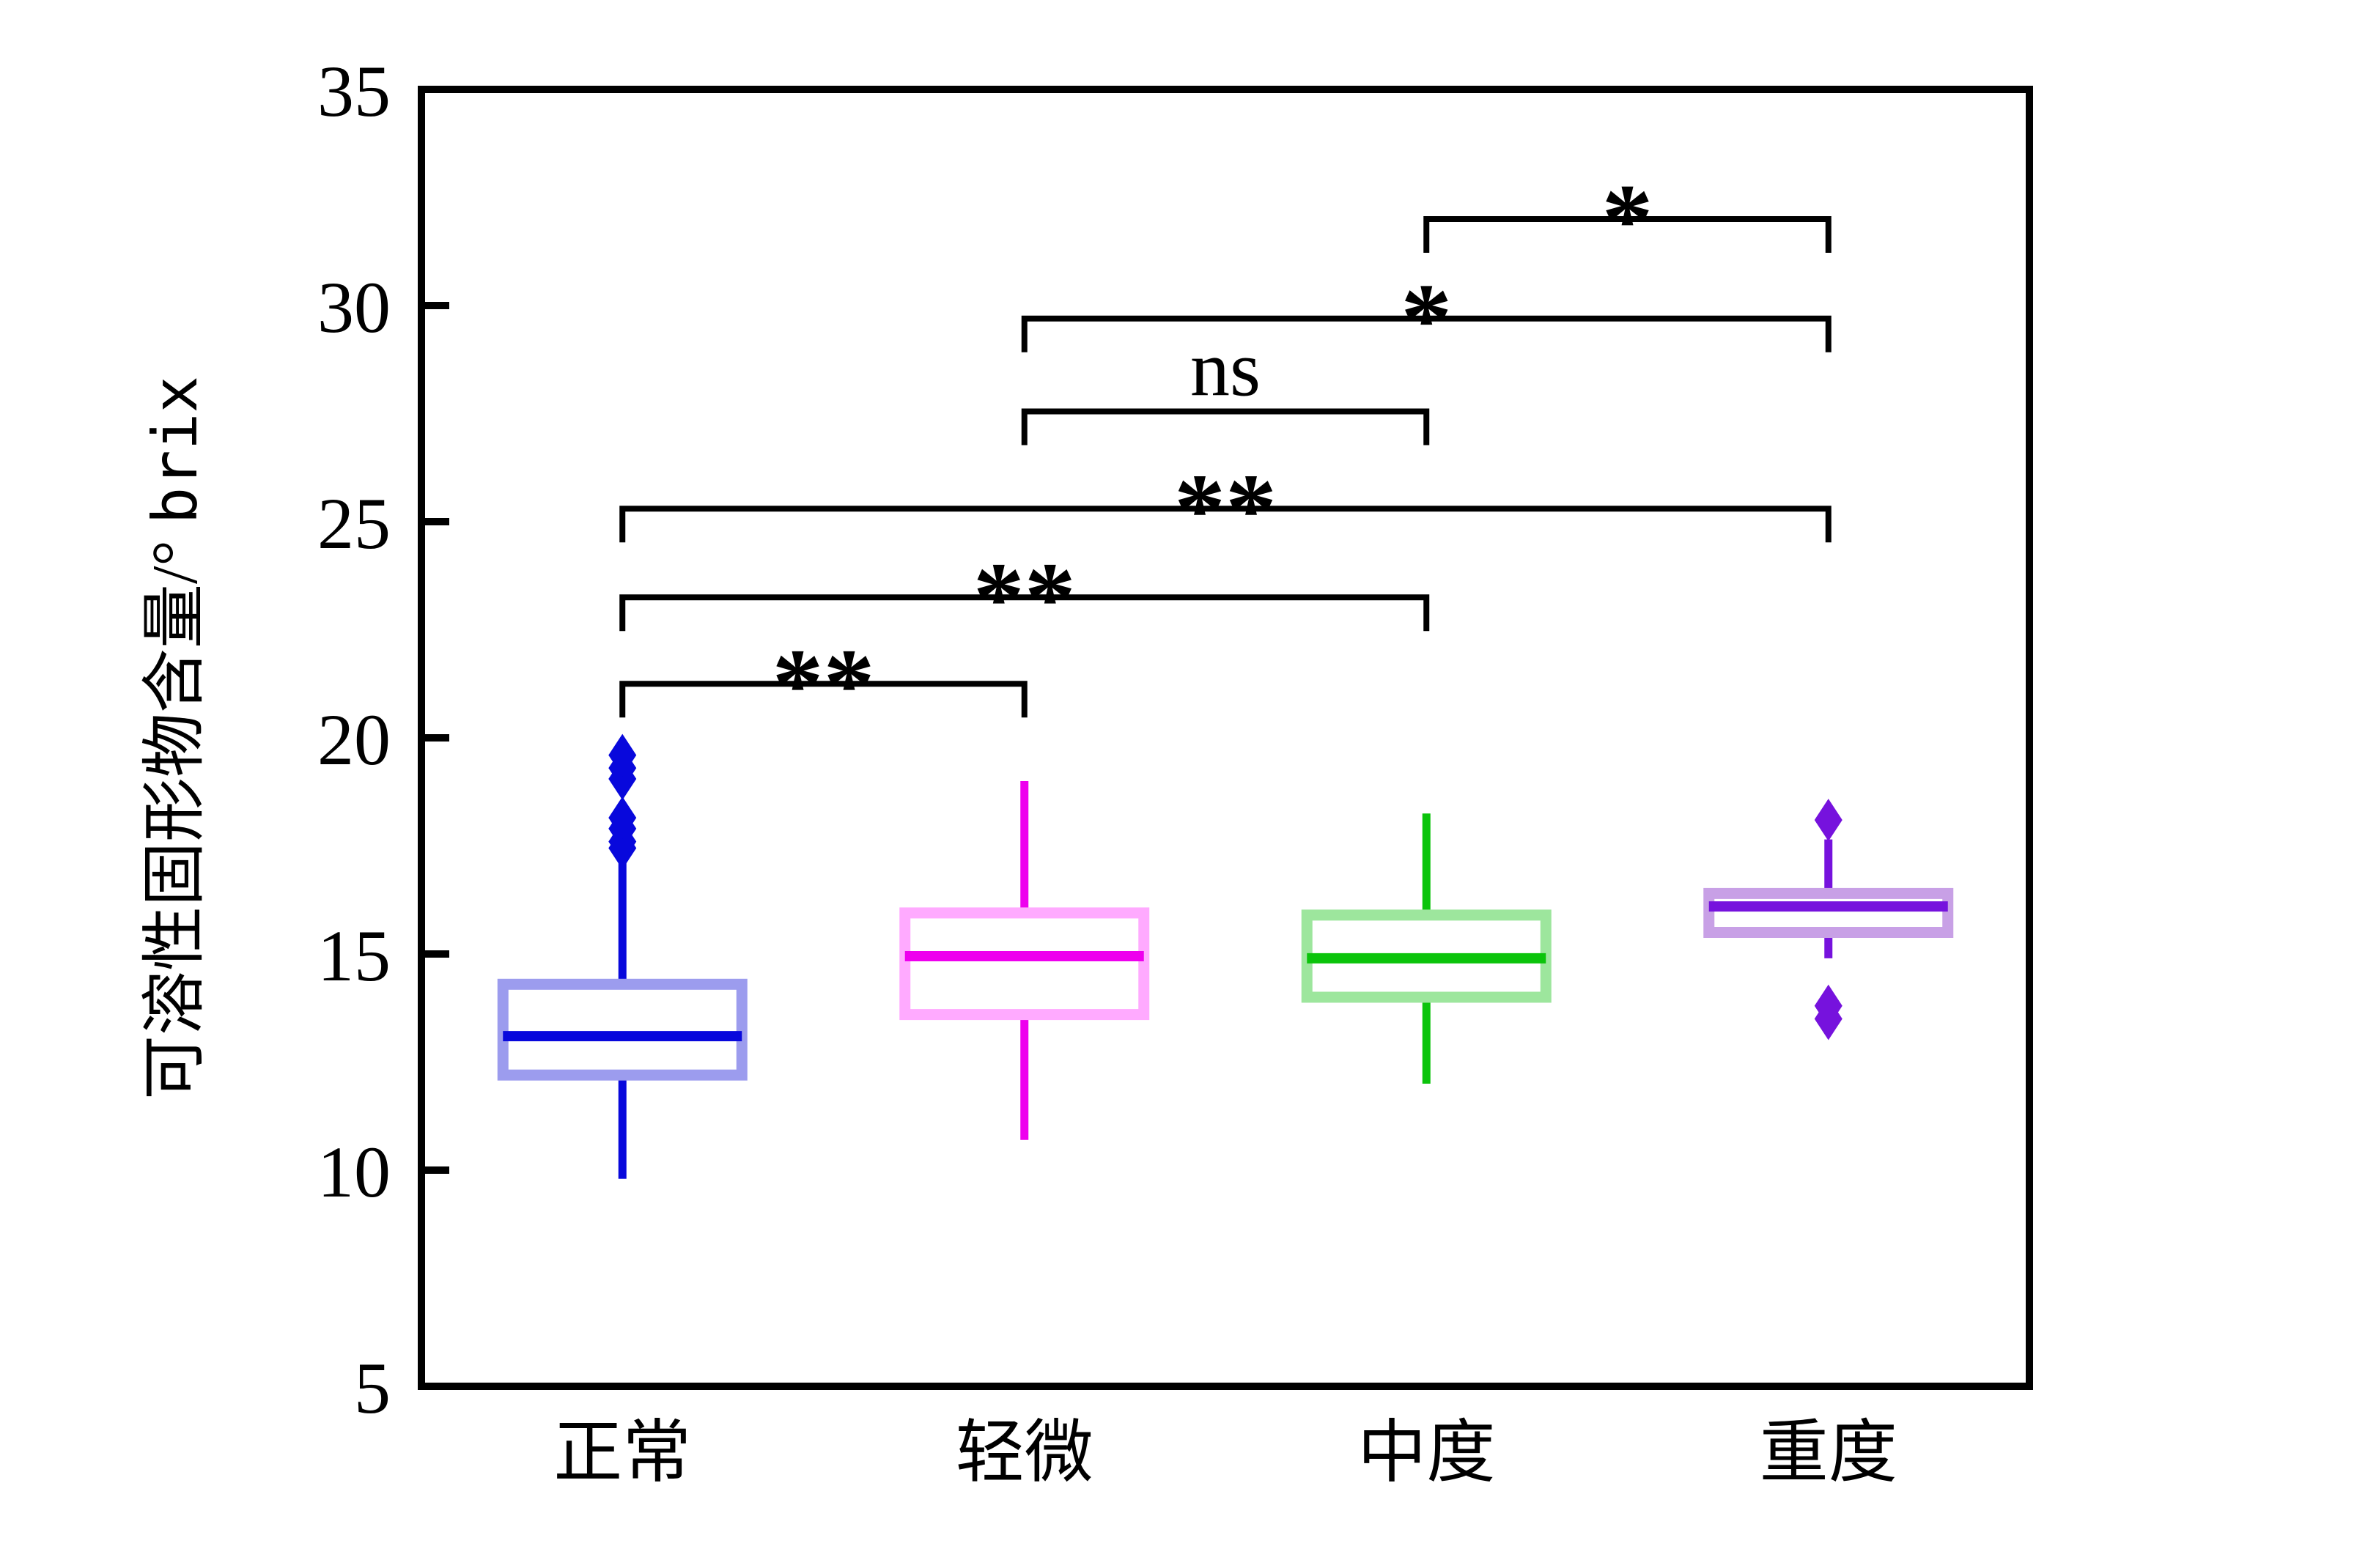 The width and height of the screenshot is (2357, 1568). I want to click on sig-bracket-轻微-重度: *, so click(1426, 320).